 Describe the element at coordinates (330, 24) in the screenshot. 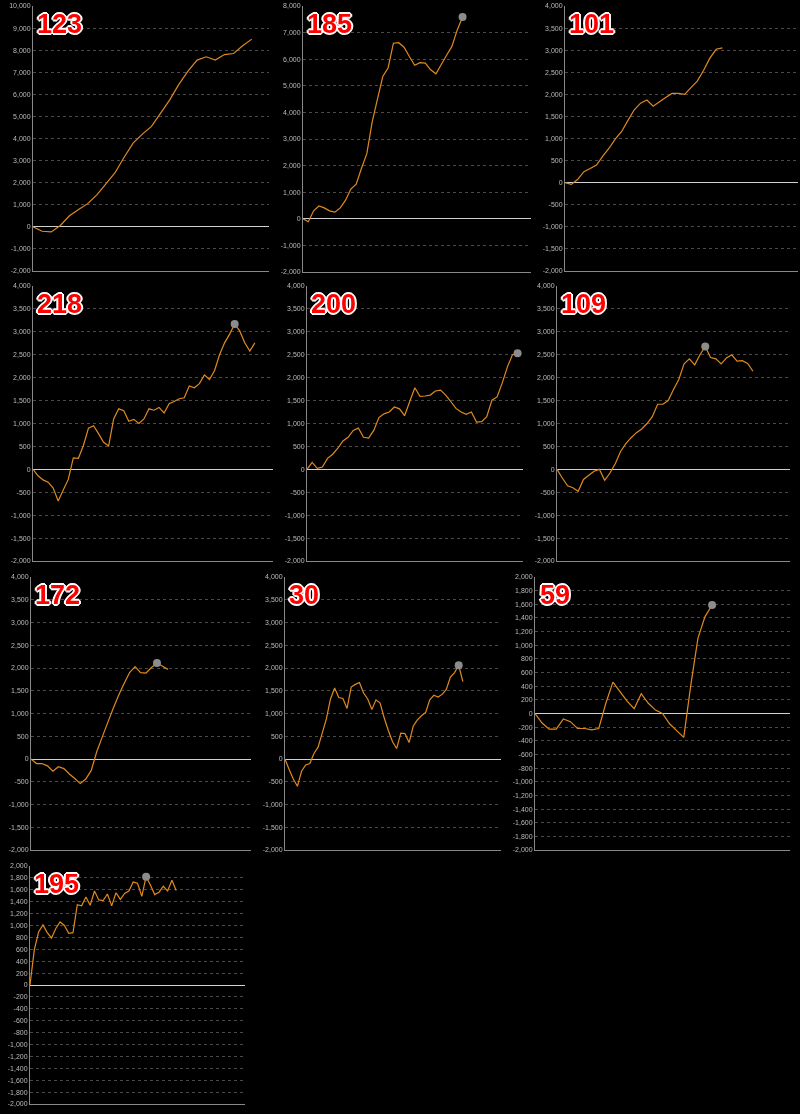

I see `chart-title: 185` at that location.